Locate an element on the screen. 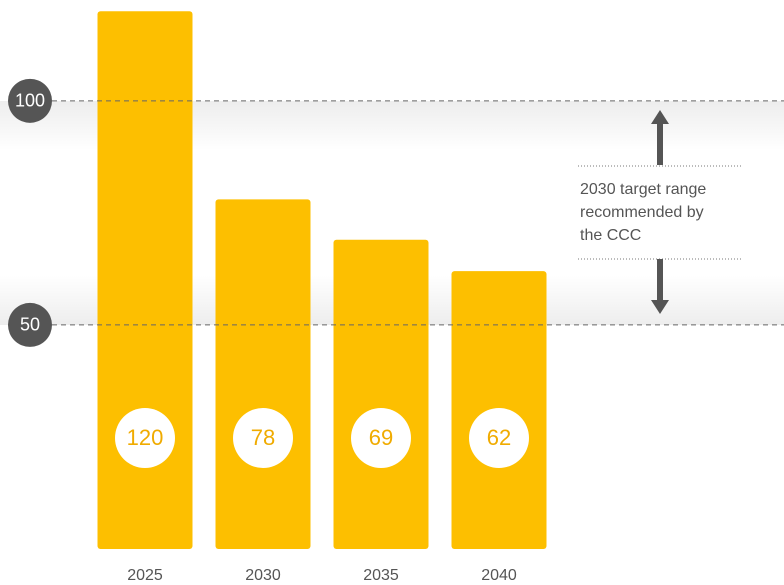  x-tick-label: 2025 is located at coordinates (145, 575).